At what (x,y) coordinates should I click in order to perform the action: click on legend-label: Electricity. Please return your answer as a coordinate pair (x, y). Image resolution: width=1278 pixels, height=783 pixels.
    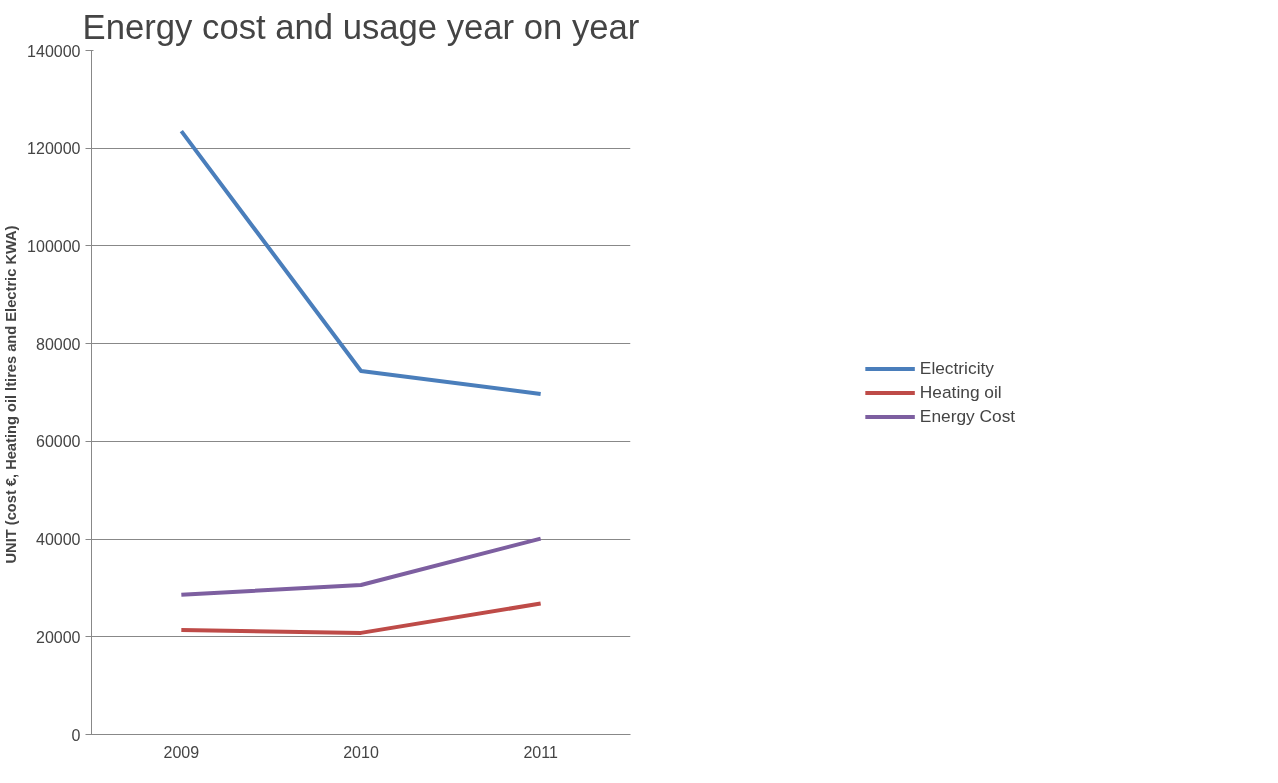
    Looking at the image, I should click on (956, 368).